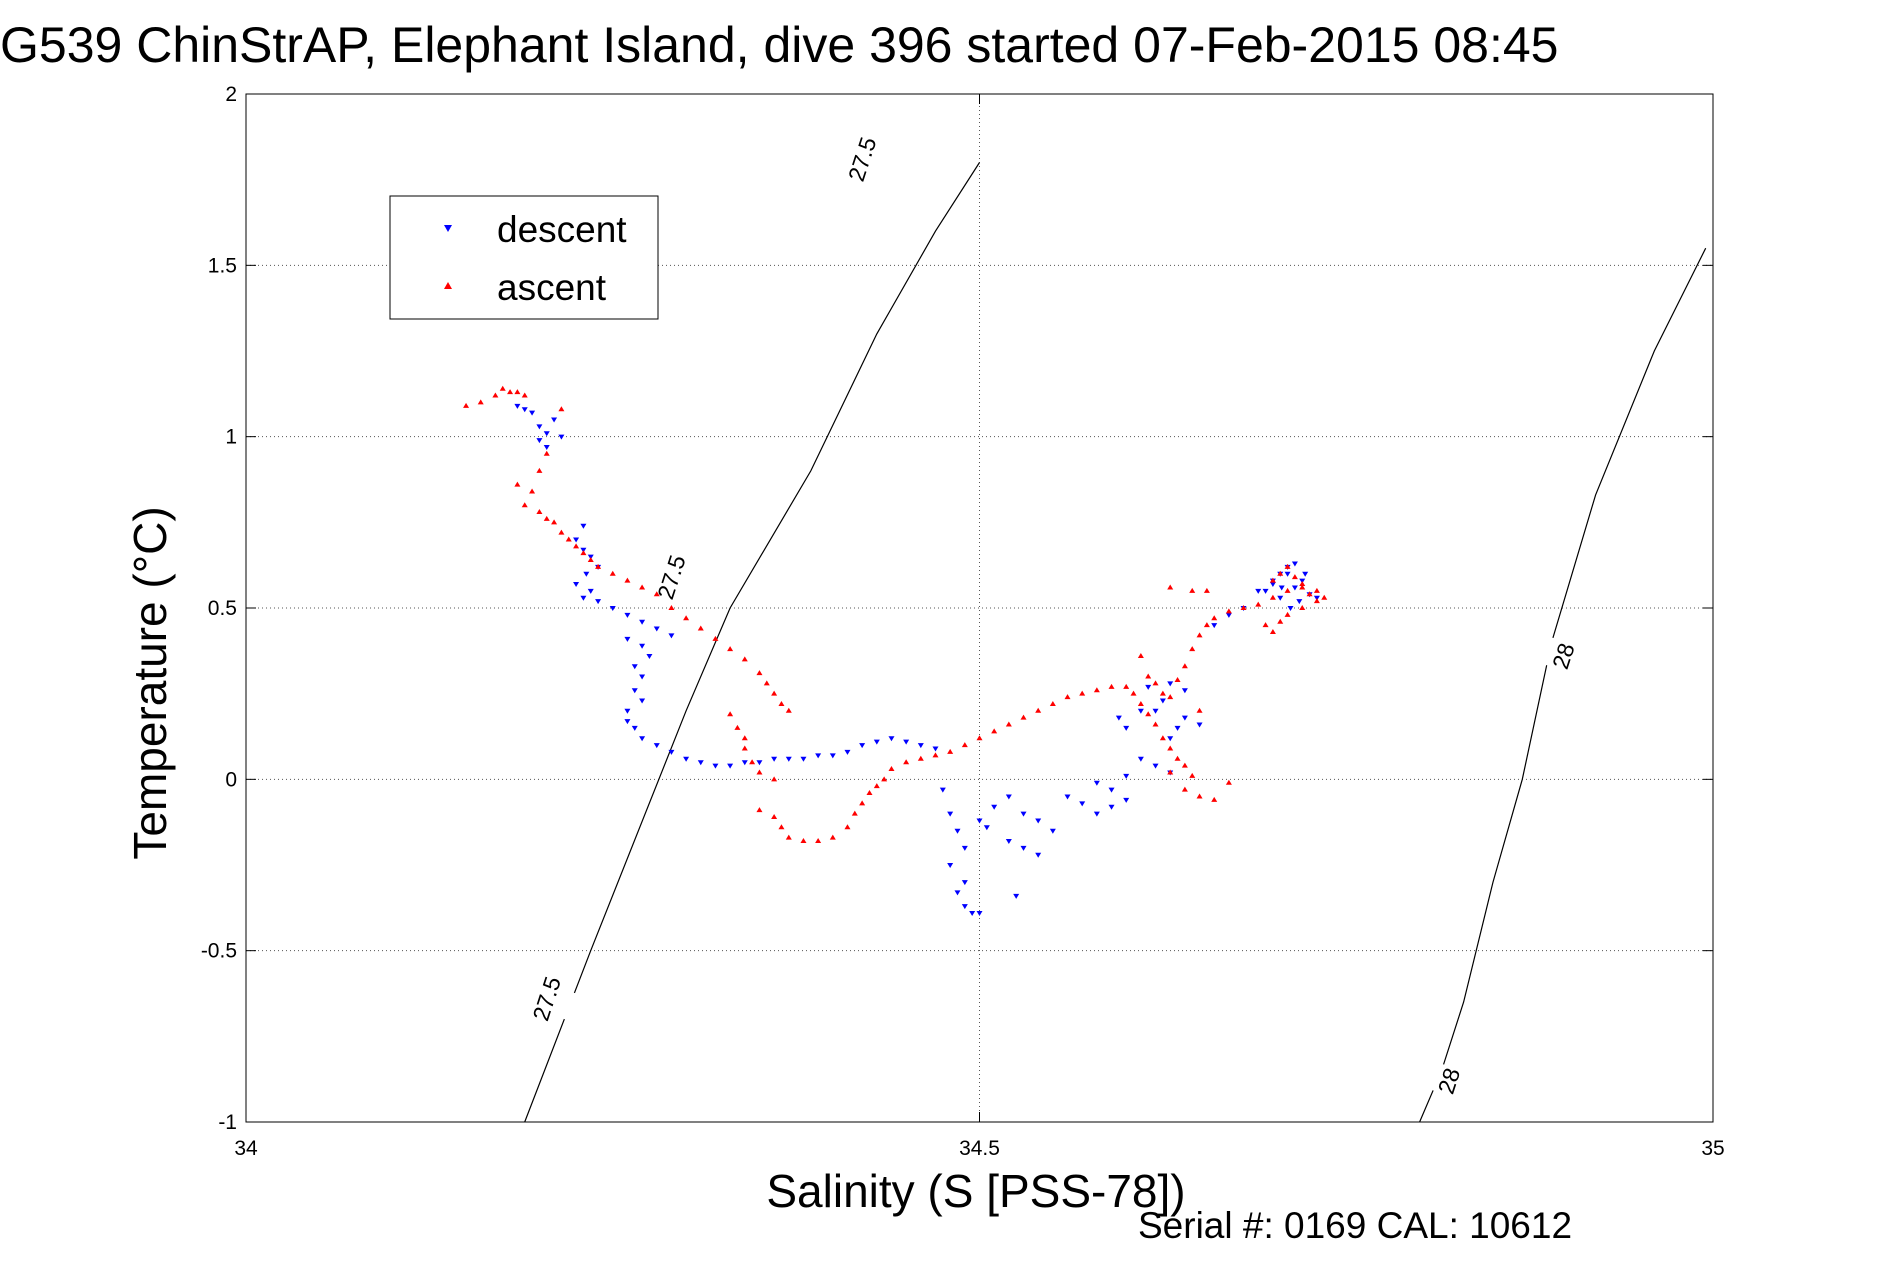 This screenshot has width=1891, height=1262. What do you see at coordinates (562, 229) in the screenshot?
I see `legend-descent-label: descent` at bounding box center [562, 229].